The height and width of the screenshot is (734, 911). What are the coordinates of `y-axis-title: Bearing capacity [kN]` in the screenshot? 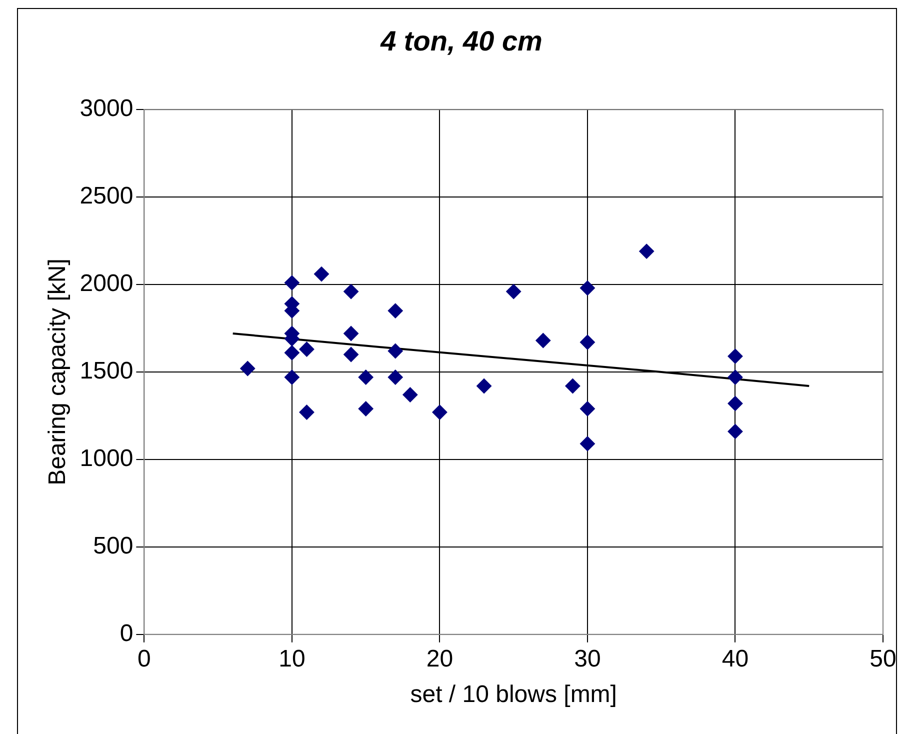 It's located at (58, 372).